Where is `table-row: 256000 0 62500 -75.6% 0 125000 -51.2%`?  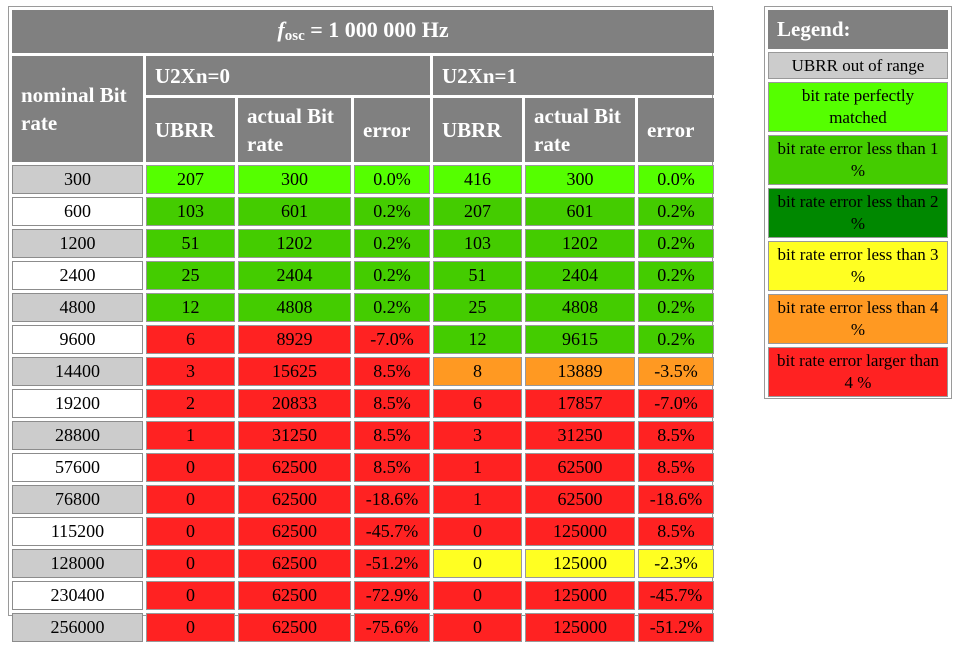
table-row: 256000 0 62500 -75.6% 0 125000 -51.2% is located at coordinates (363, 627).